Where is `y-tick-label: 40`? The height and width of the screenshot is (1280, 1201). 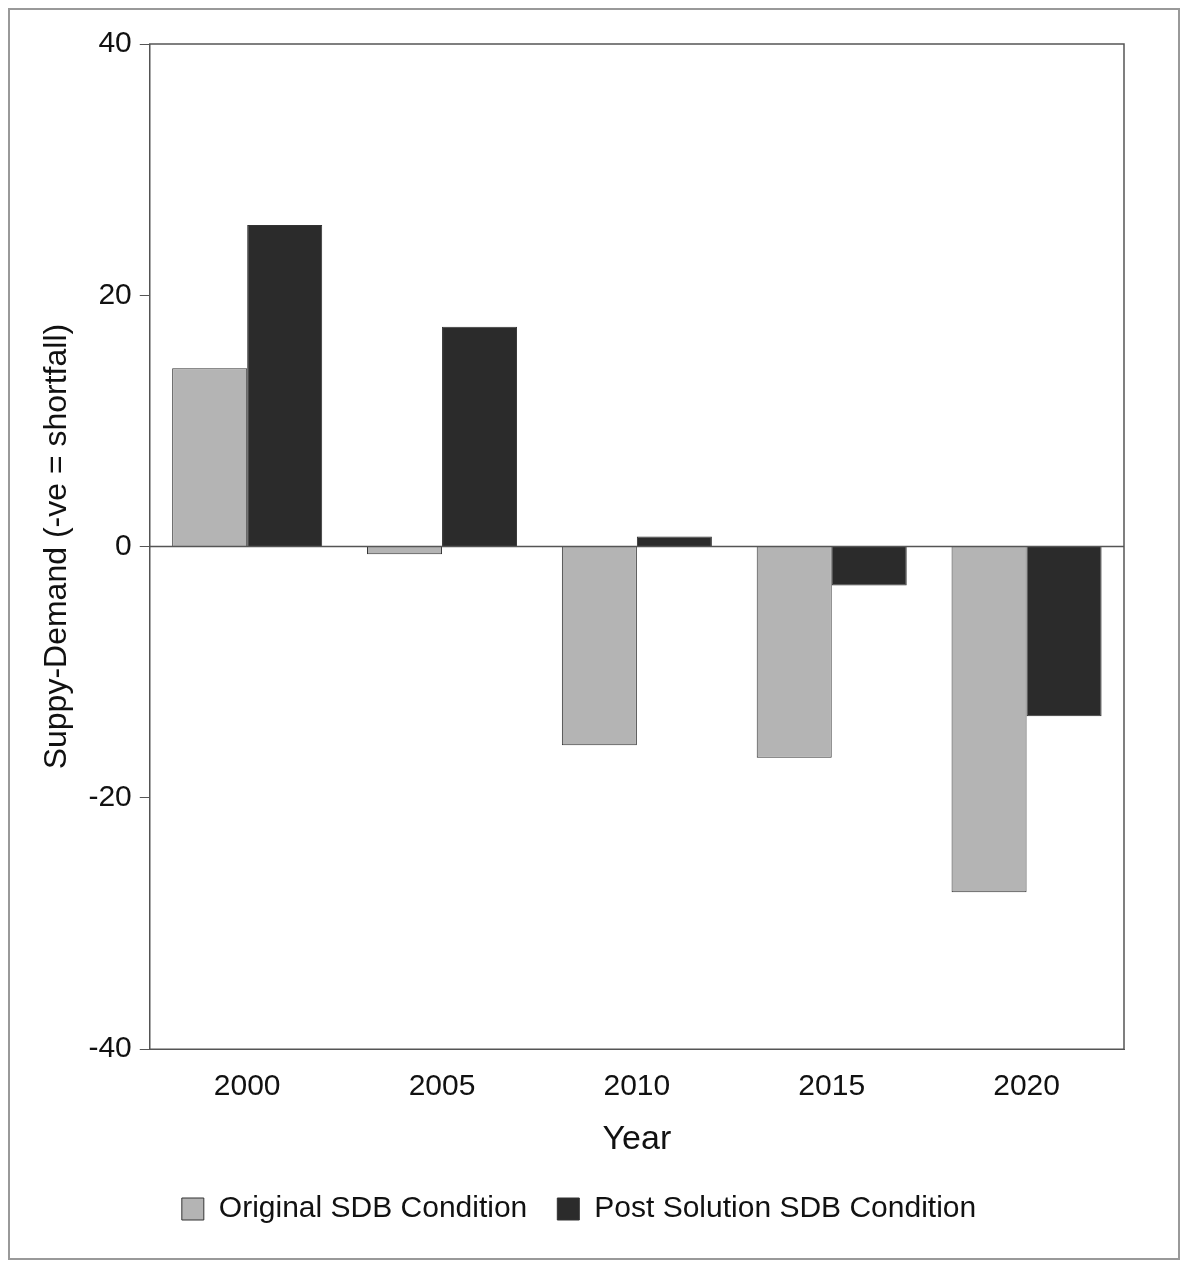 y-tick-label: 40 is located at coordinates (115, 42).